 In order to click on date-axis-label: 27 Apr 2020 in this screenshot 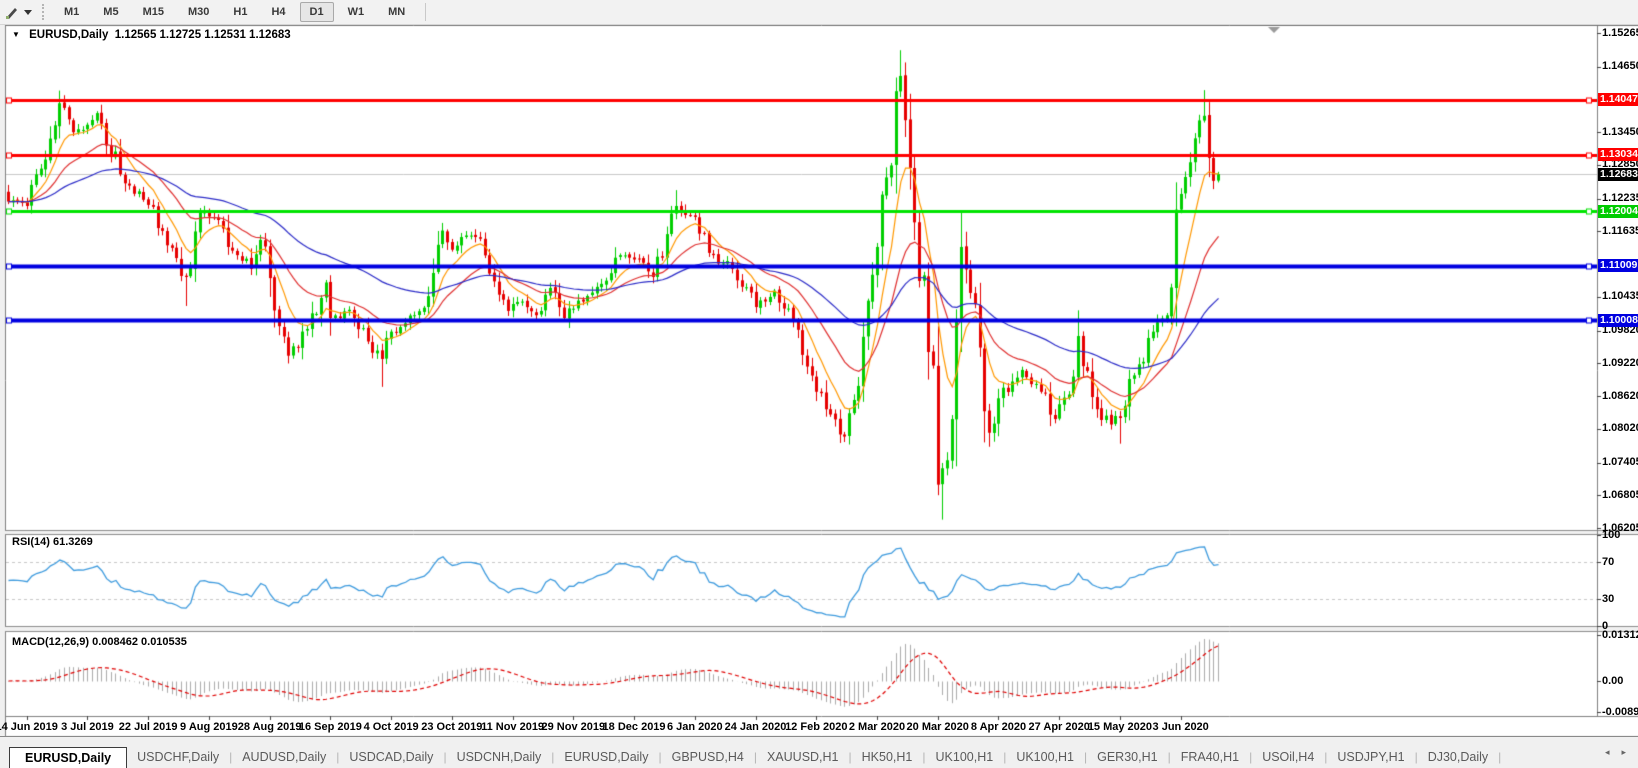, I will do `click(1059, 727)`.